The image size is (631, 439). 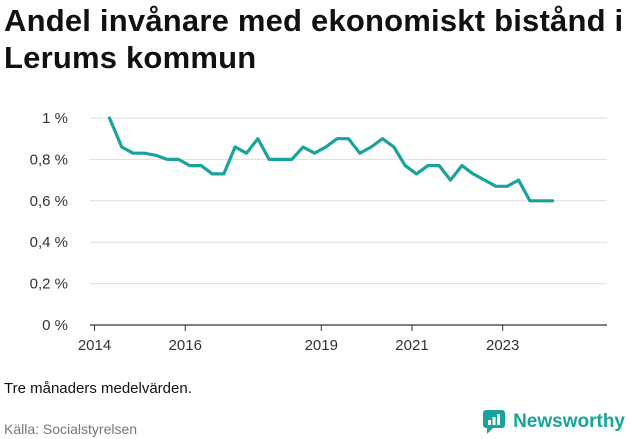 I want to click on series-line, so click(x=331, y=159).